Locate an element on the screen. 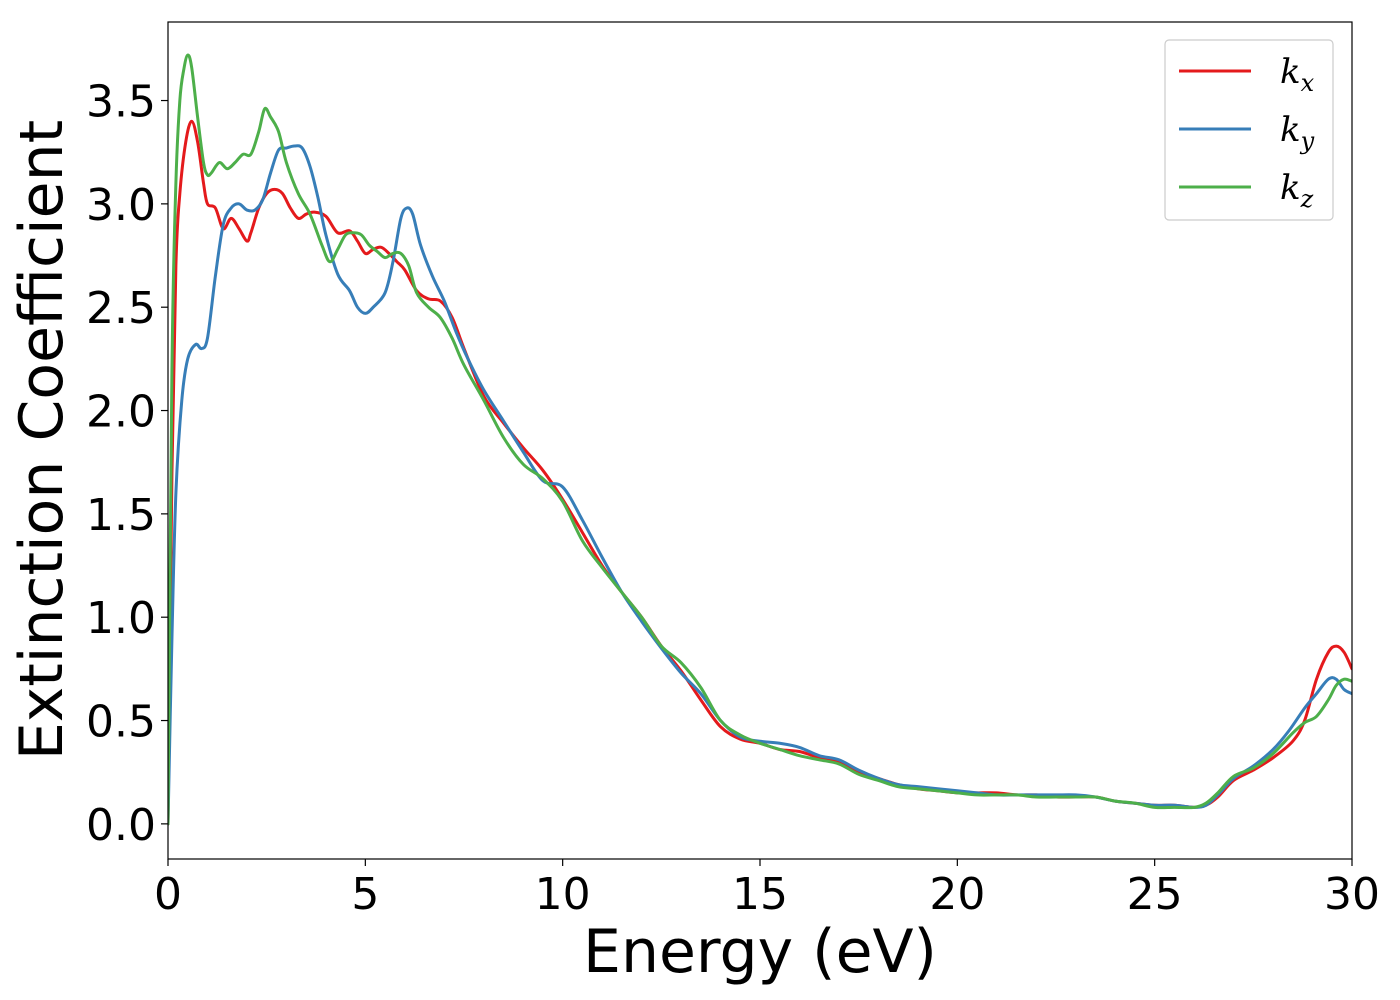 The width and height of the screenshot is (1400, 1000). y-tick-label: 2.5 is located at coordinates (121, 308).